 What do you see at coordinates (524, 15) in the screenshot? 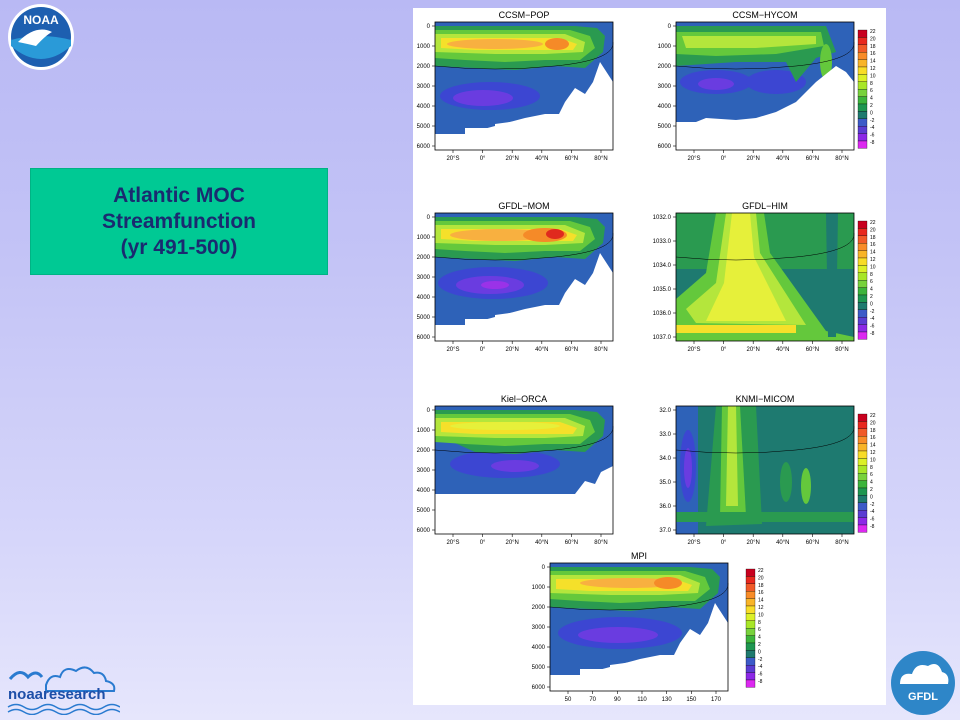
I see `plot-title: CCSM−POP` at bounding box center [524, 15].